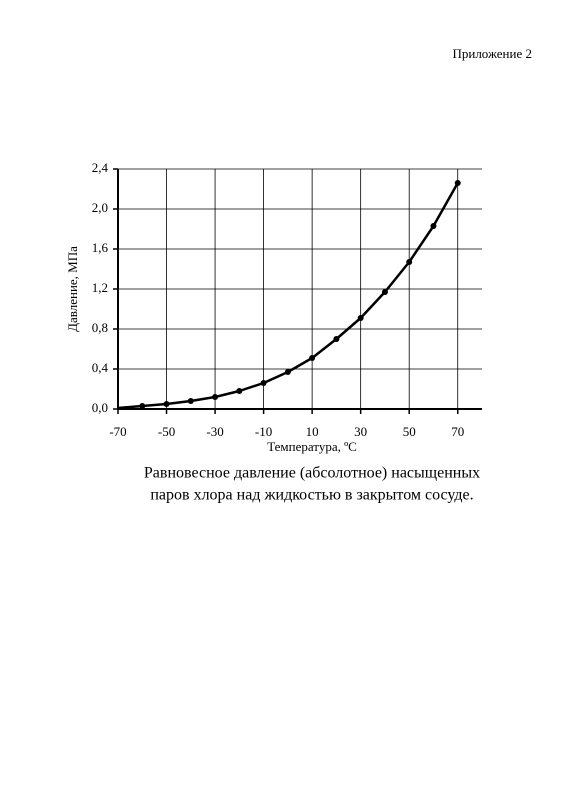 This screenshot has width=567, height=794. Describe the element at coordinates (100, 167) in the screenshot. I see `y-tick-label: 2,4` at that location.